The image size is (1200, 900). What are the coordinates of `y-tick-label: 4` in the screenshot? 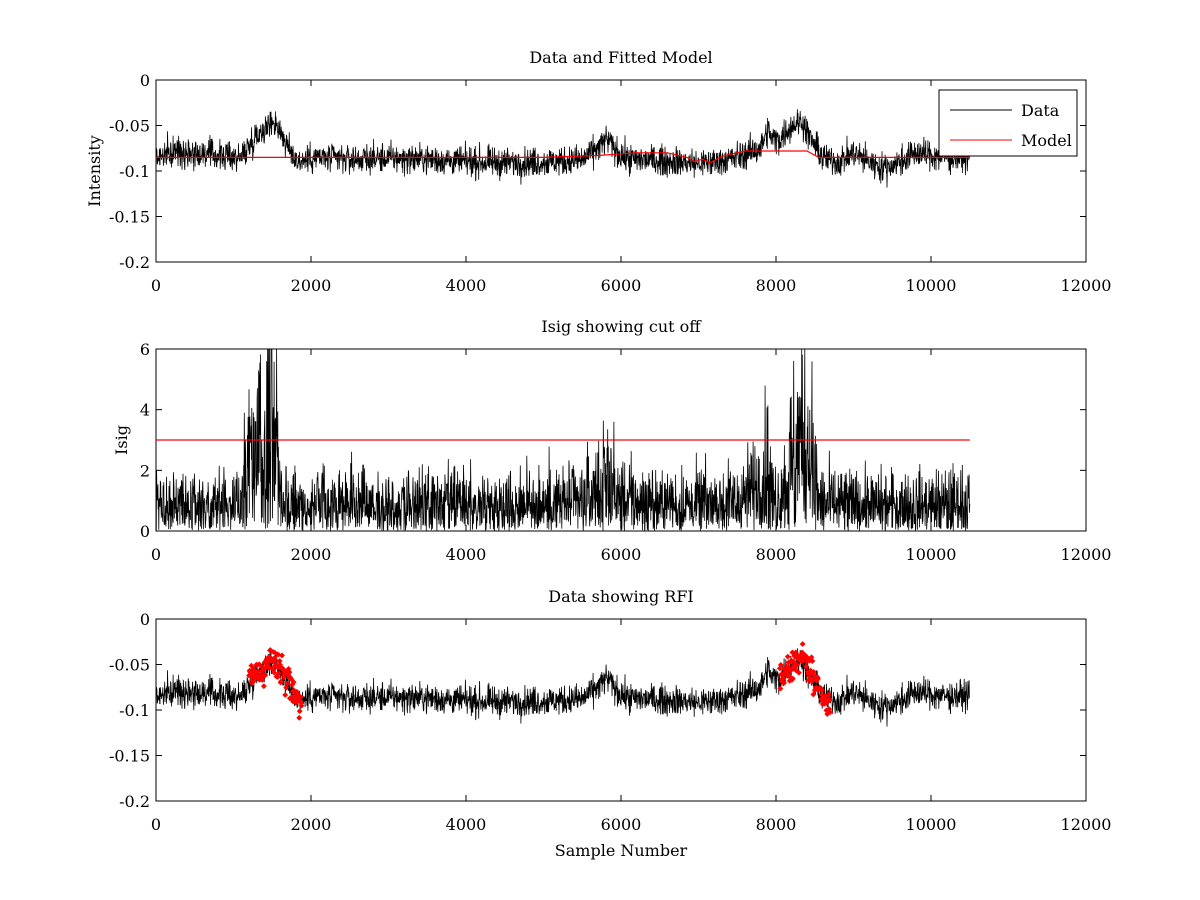 It's located at (145, 410).